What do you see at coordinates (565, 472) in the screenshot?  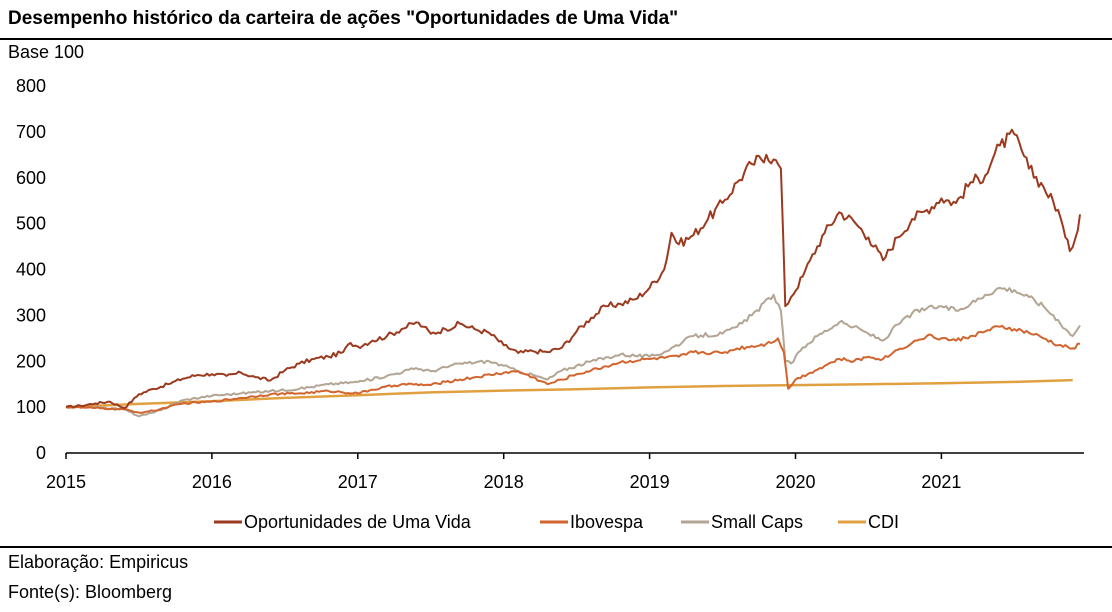 I see `x-axis: 2015 2016 2017 2018 2019 2020 2021` at bounding box center [565, 472].